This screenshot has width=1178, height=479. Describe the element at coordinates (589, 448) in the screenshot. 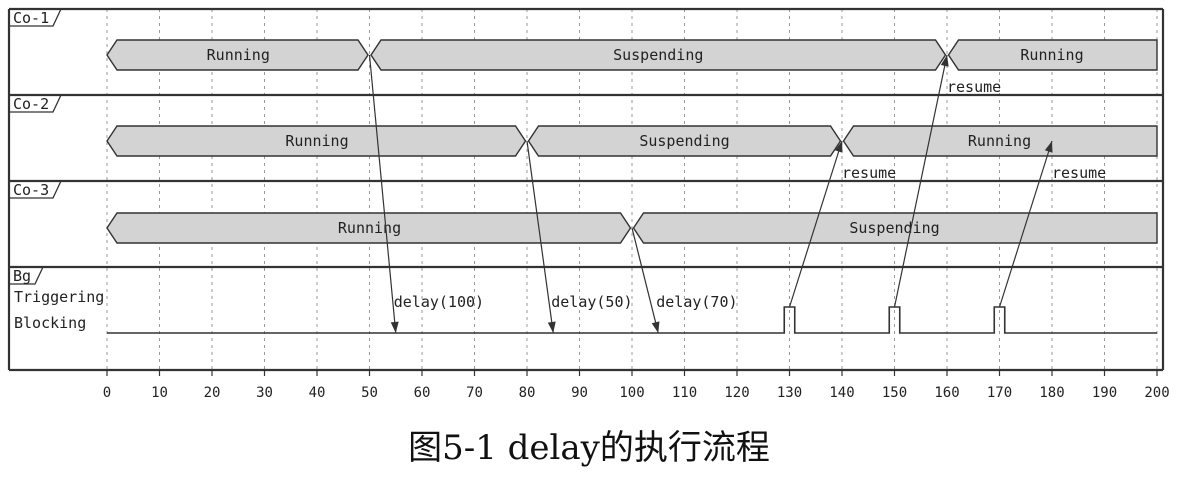

I see `figure-caption: 图5-1 delay的执行流程` at that location.